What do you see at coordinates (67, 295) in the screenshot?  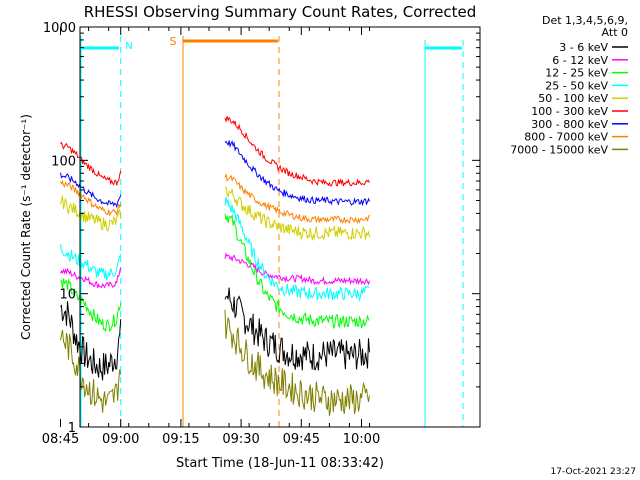 I see `y-tick-label: 10` at bounding box center [67, 295].